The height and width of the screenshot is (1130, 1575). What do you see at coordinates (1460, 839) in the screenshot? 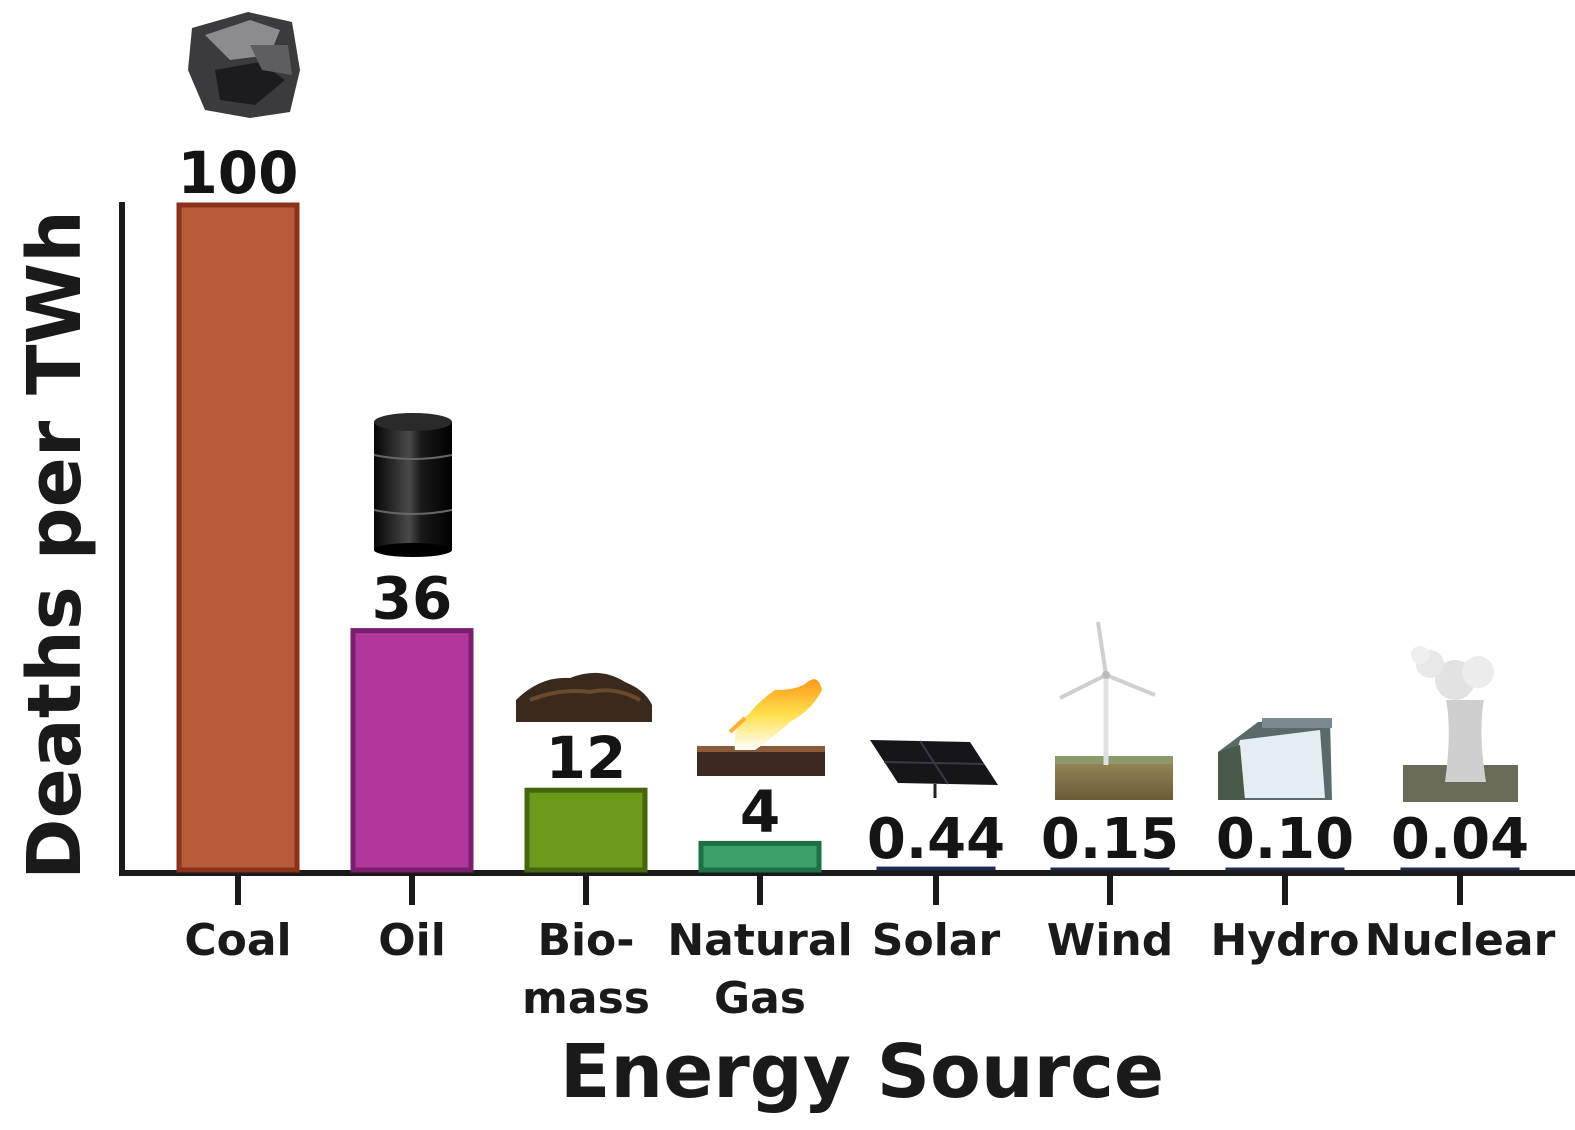
I see `value-label: 0.04` at bounding box center [1460, 839].